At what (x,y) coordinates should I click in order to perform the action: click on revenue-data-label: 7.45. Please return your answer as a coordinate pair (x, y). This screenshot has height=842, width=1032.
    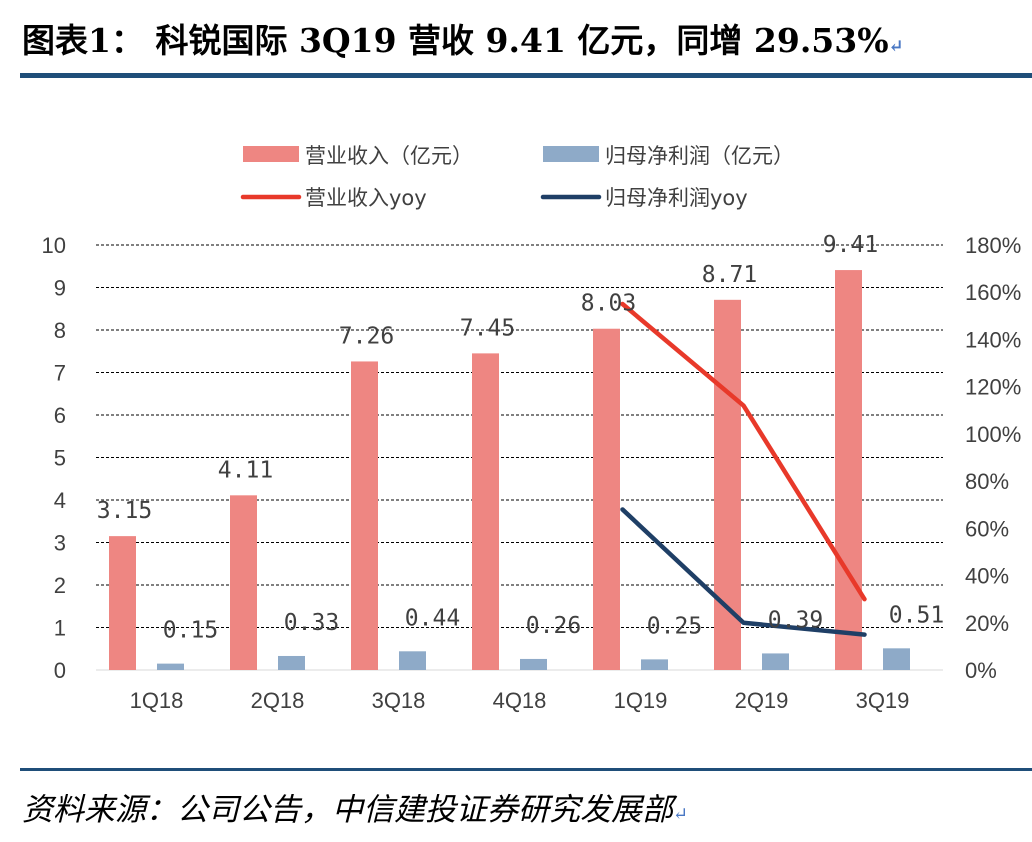
    Looking at the image, I should click on (487, 328).